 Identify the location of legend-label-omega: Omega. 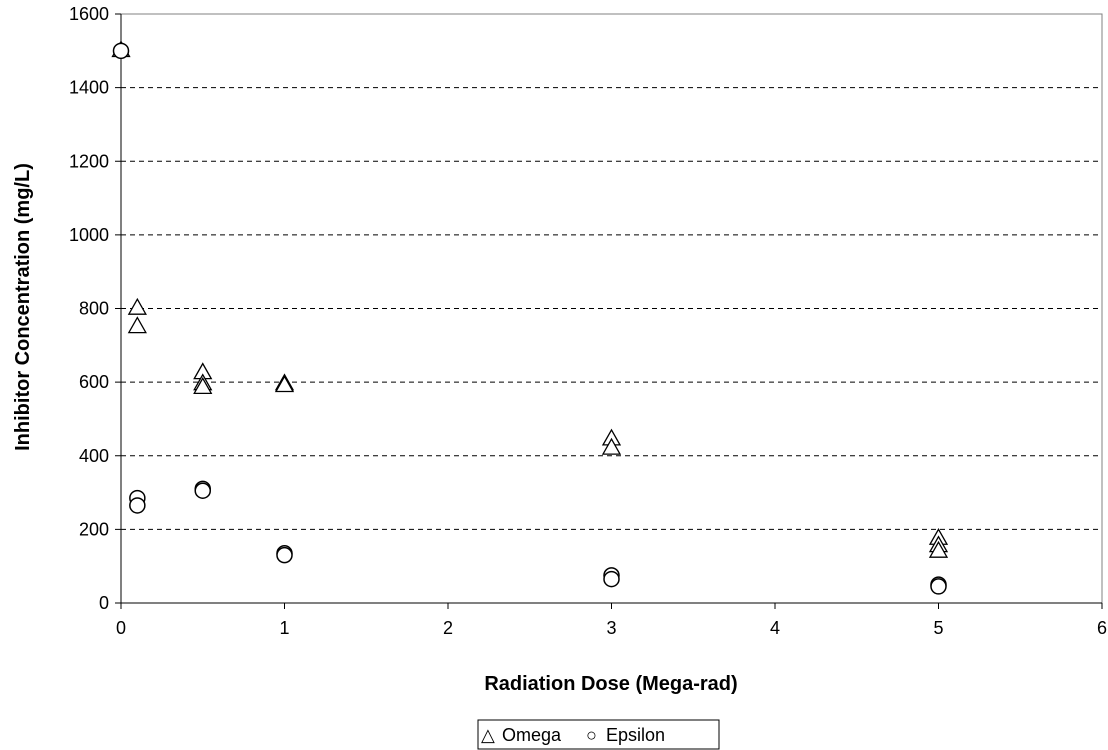
(532, 735).